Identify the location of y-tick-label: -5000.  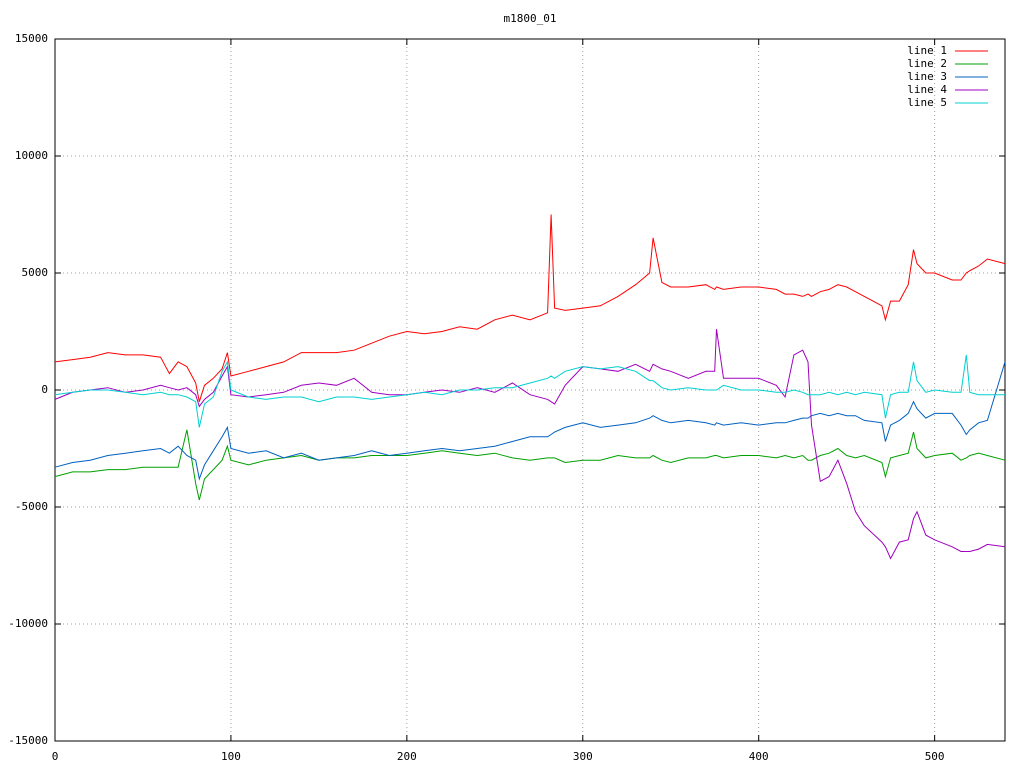
(31, 506).